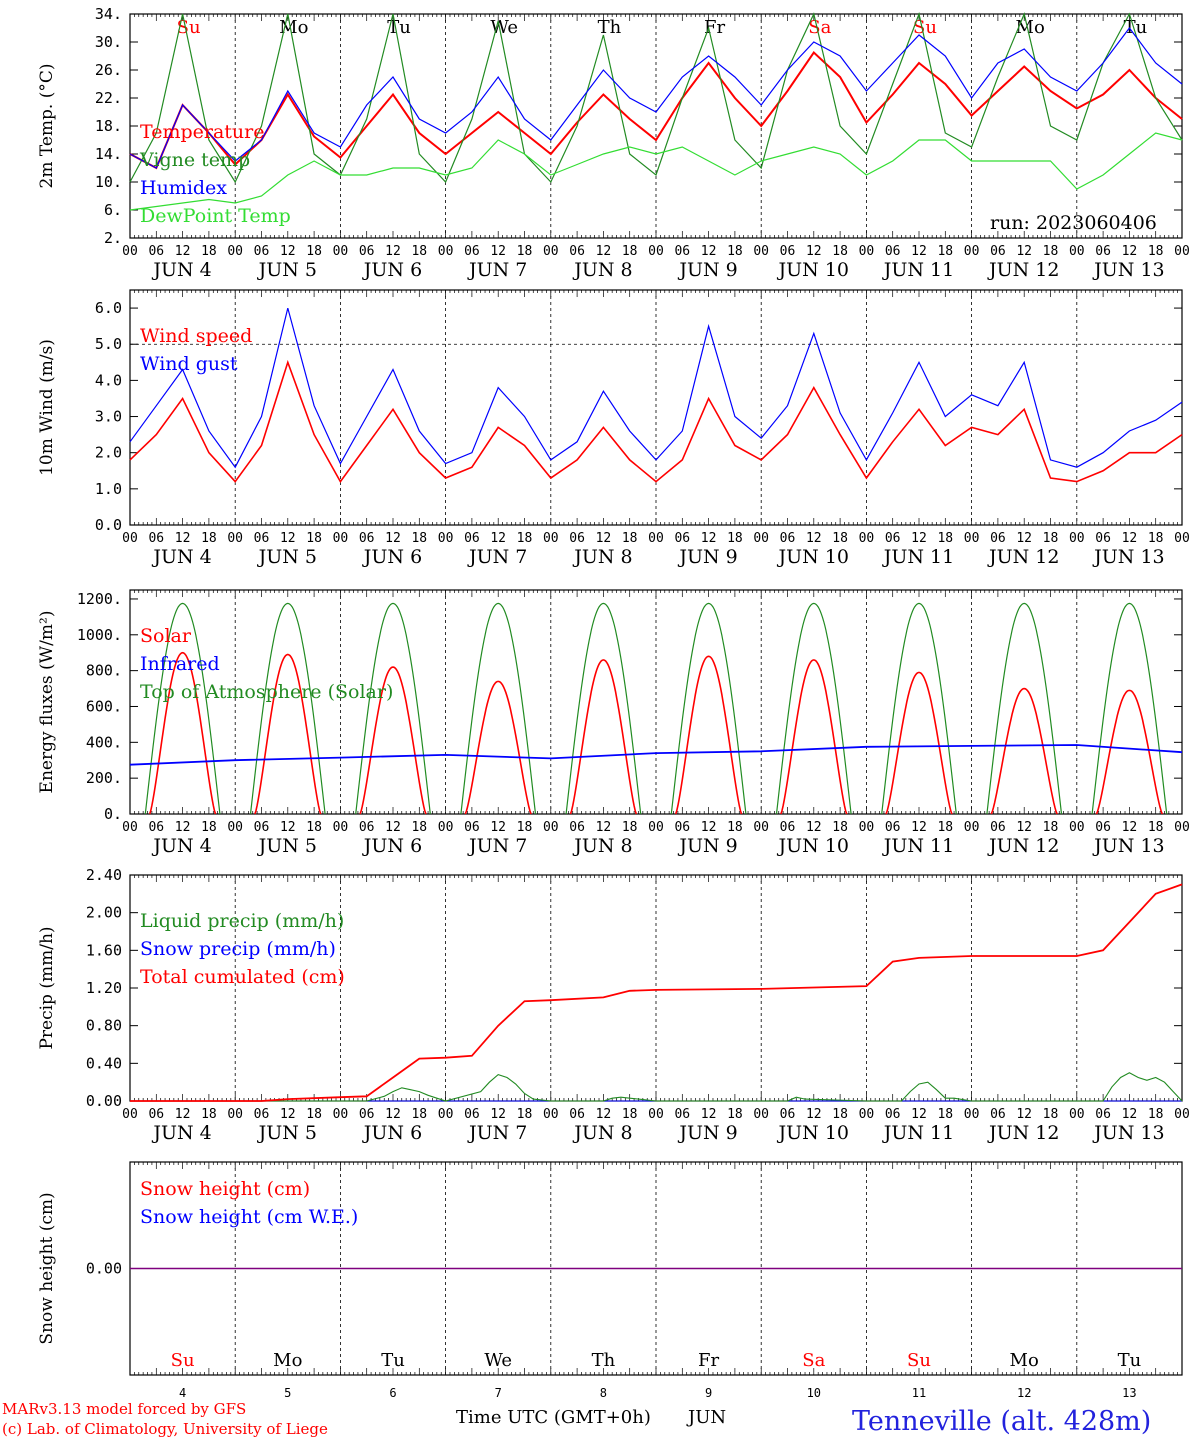 The width and height of the screenshot is (1194, 1440). What do you see at coordinates (108, 182) in the screenshot?
I see `y-tick-label: 10.` at bounding box center [108, 182].